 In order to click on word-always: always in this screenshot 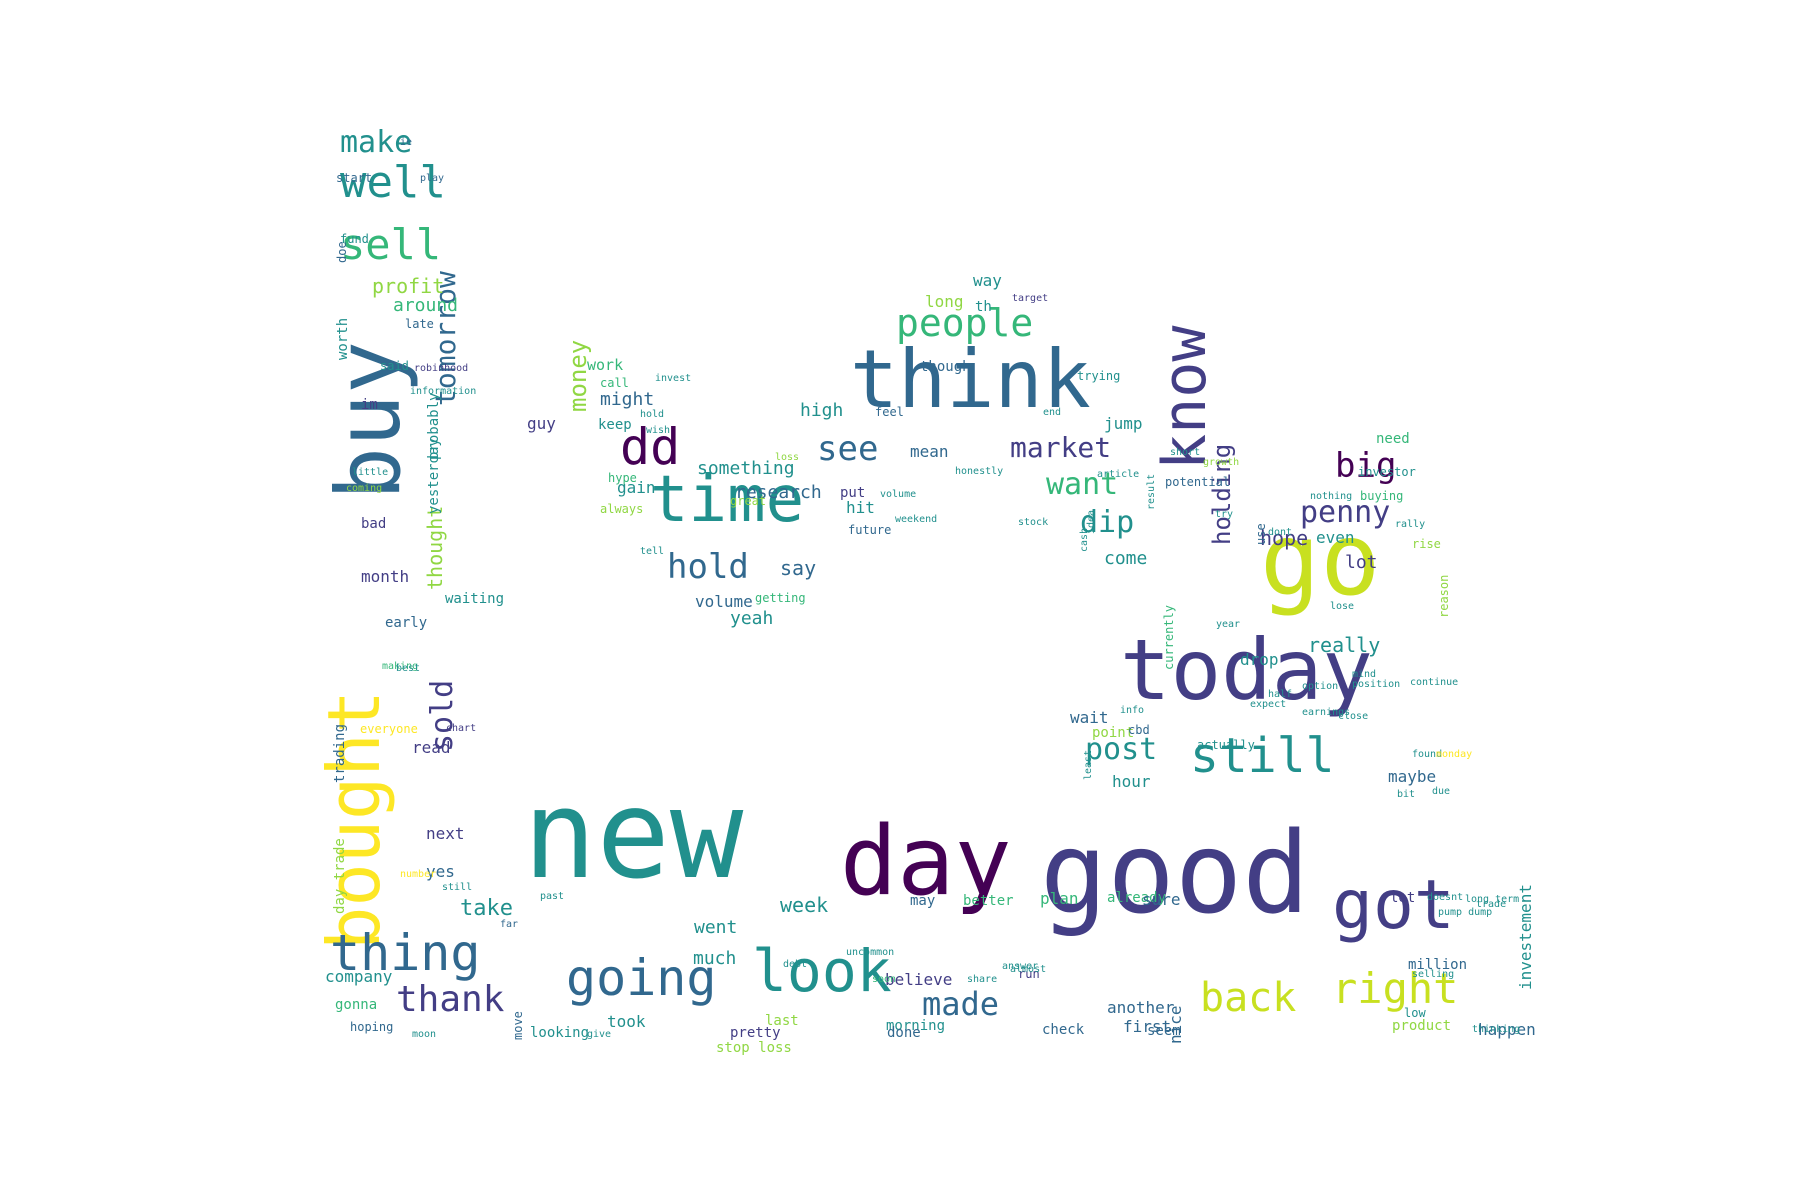, I will do `click(622, 509)`.